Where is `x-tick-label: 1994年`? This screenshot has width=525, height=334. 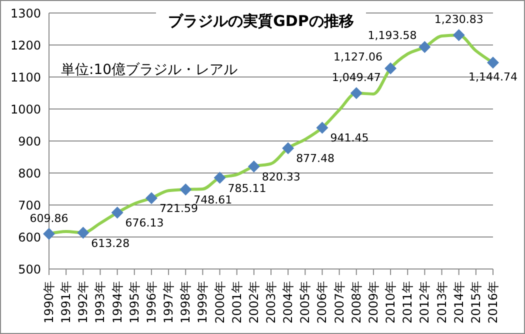 x-tick-label: 1994年 is located at coordinates (117, 302).